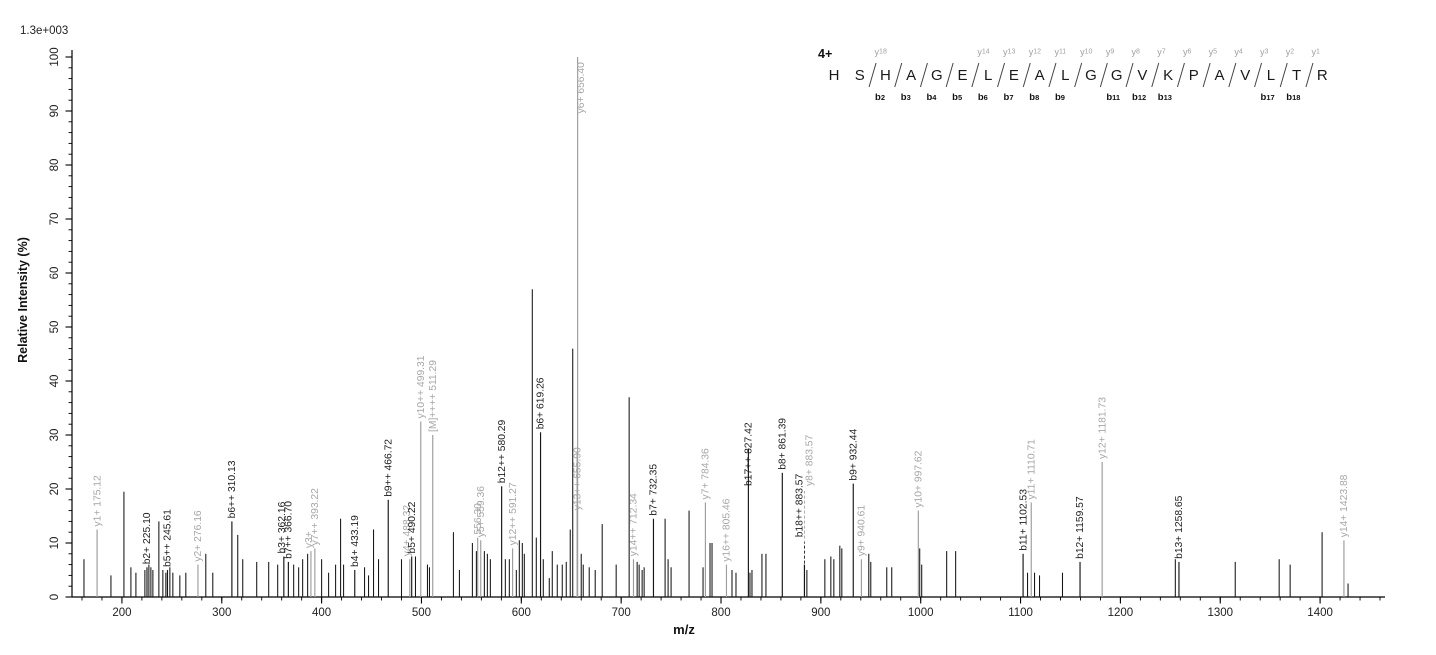 Image resolution: width=1436 pixels, height=655 pixels. I want to click on peak-label: y2+ 276.16, so click(198, 536).